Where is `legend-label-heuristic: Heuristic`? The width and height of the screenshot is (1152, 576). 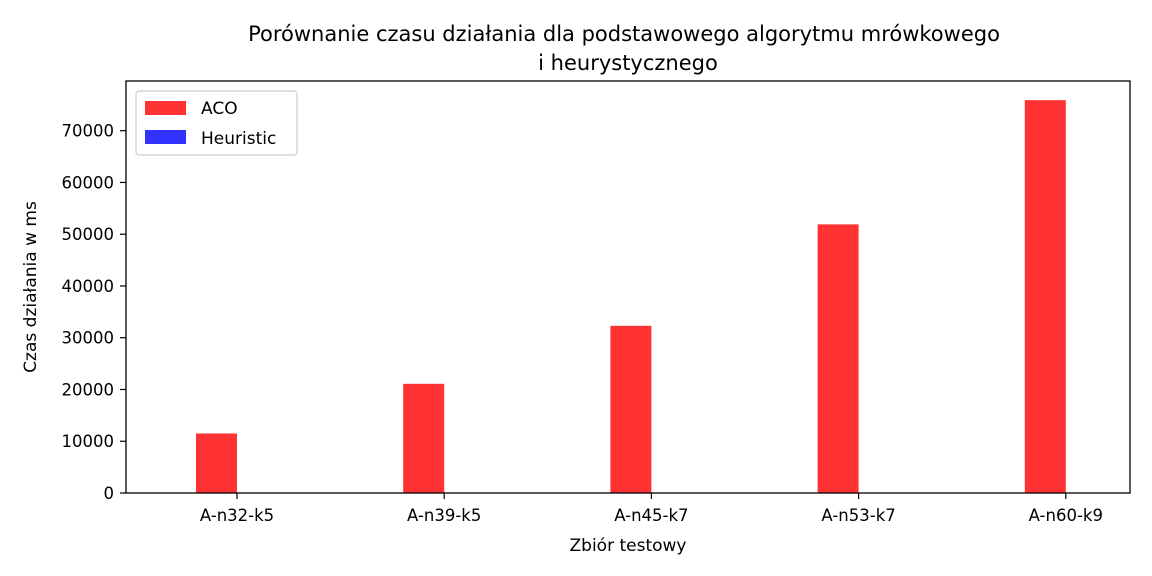
legend-label-heuristic: Heuristic is located at coordinates (238, 139).